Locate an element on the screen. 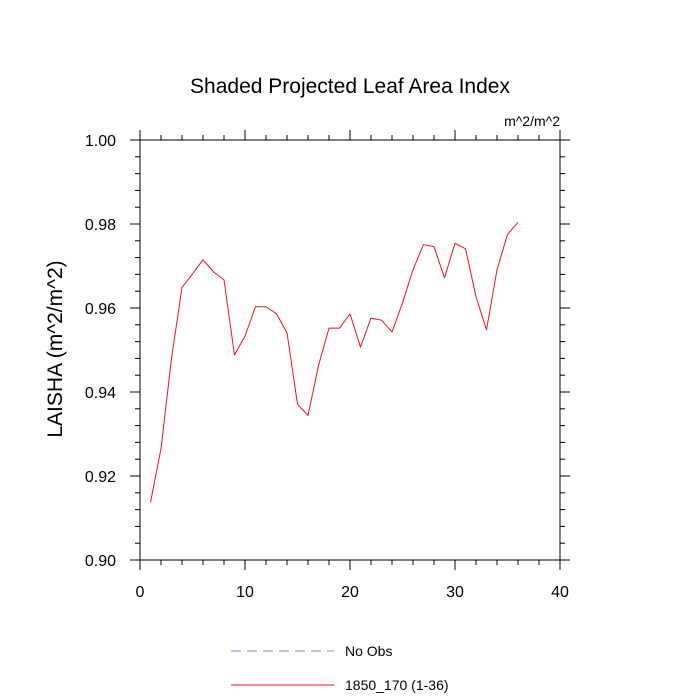  units-label: m^2/m^2 is located at coordinates (532, 121).